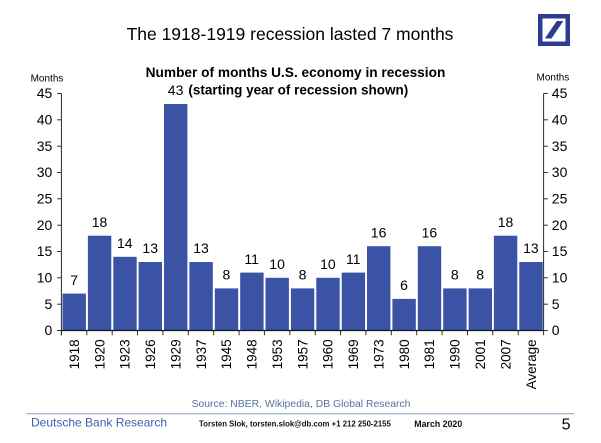 The image size is (601, 443). Describe the element at coordinates (125, 354) in the screenshot. I see `svg-text: 1923` at that location.